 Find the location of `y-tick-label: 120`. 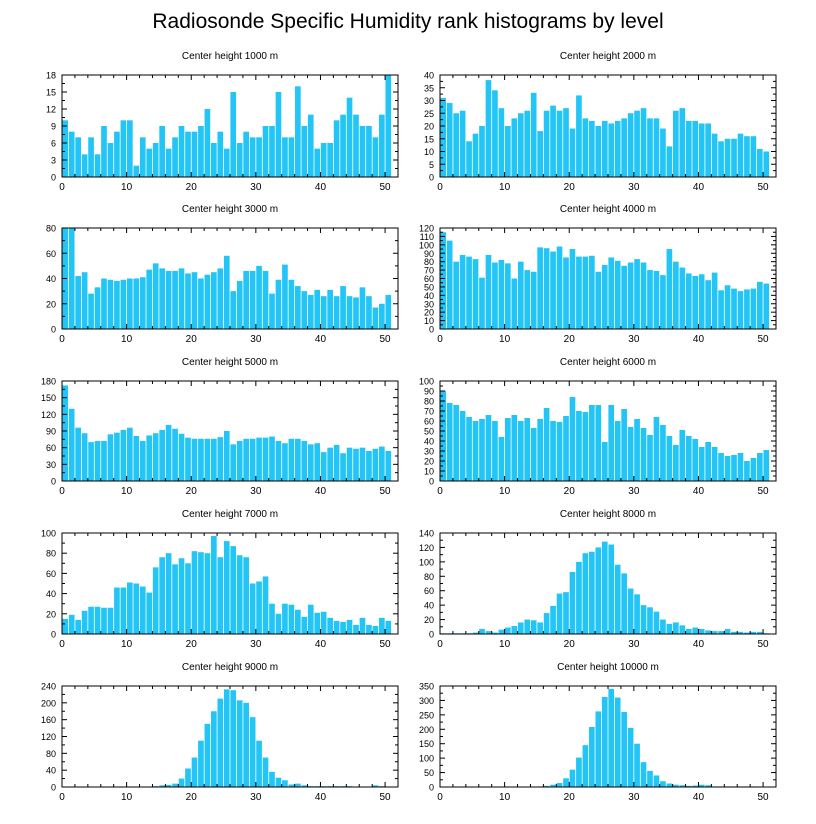

y-tick-label: 120 is located at coordinates (426, 229).